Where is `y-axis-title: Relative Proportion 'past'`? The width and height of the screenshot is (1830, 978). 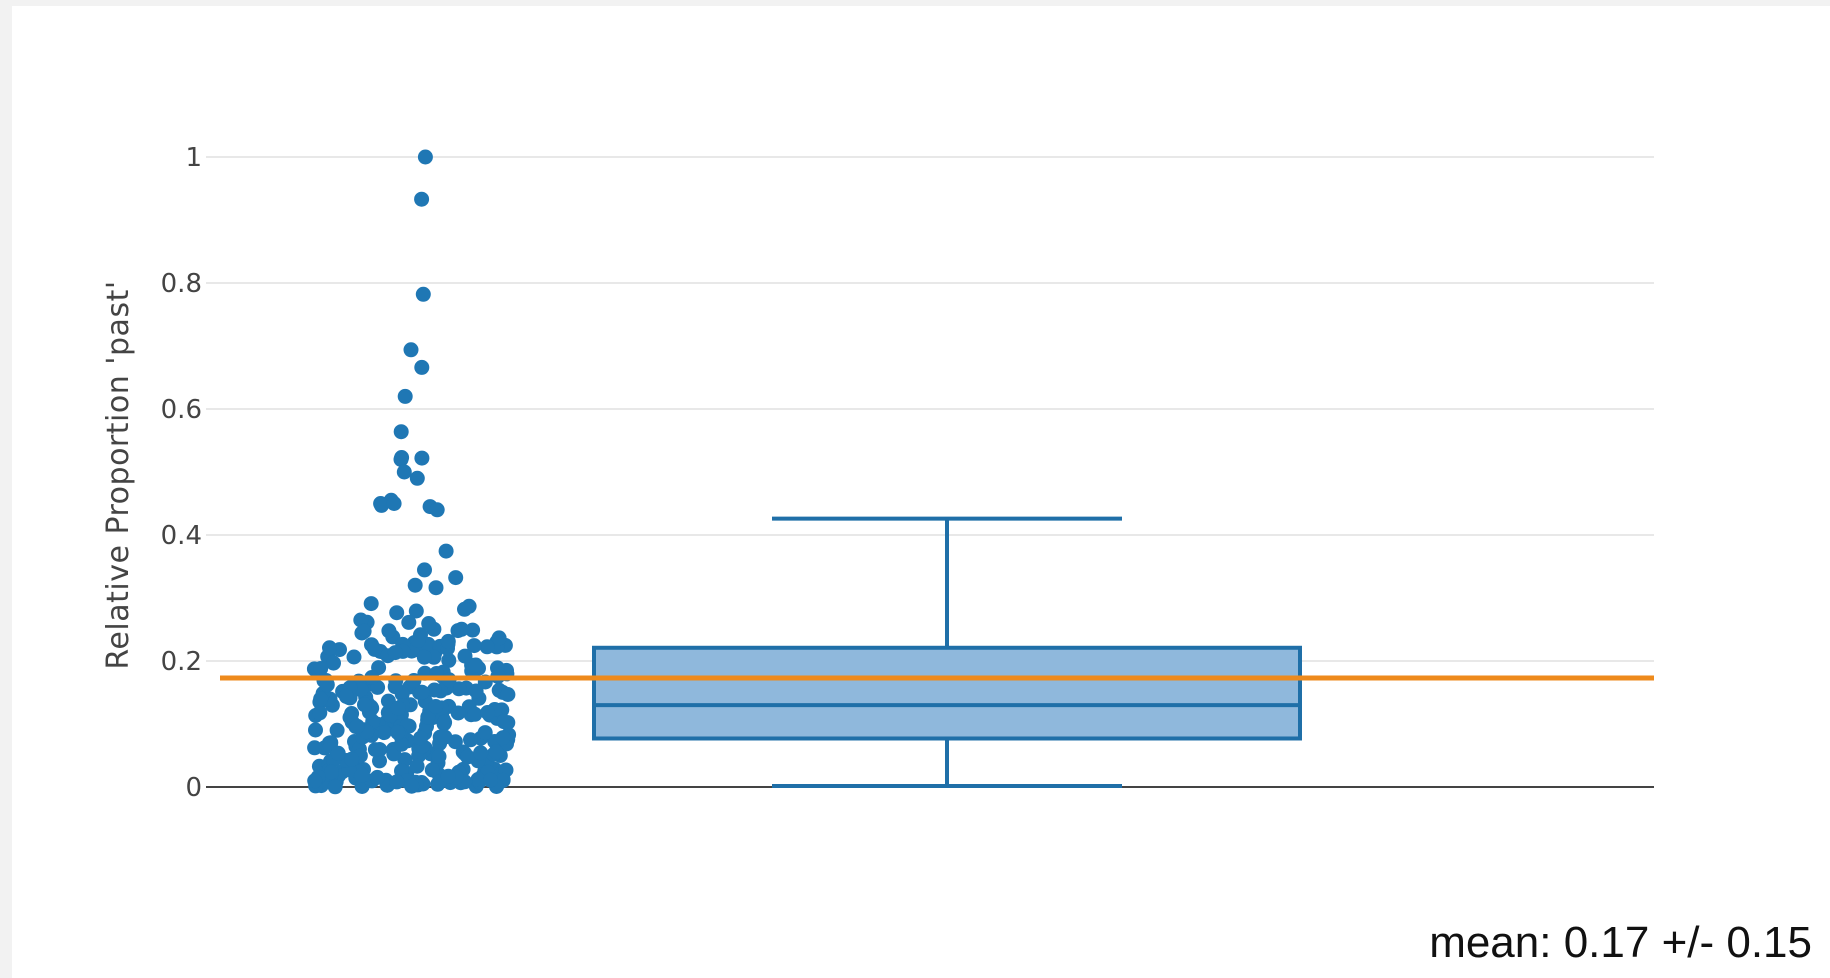 y-axis-title: Relative Proportion 'past' is located at coordinates (118, 474).